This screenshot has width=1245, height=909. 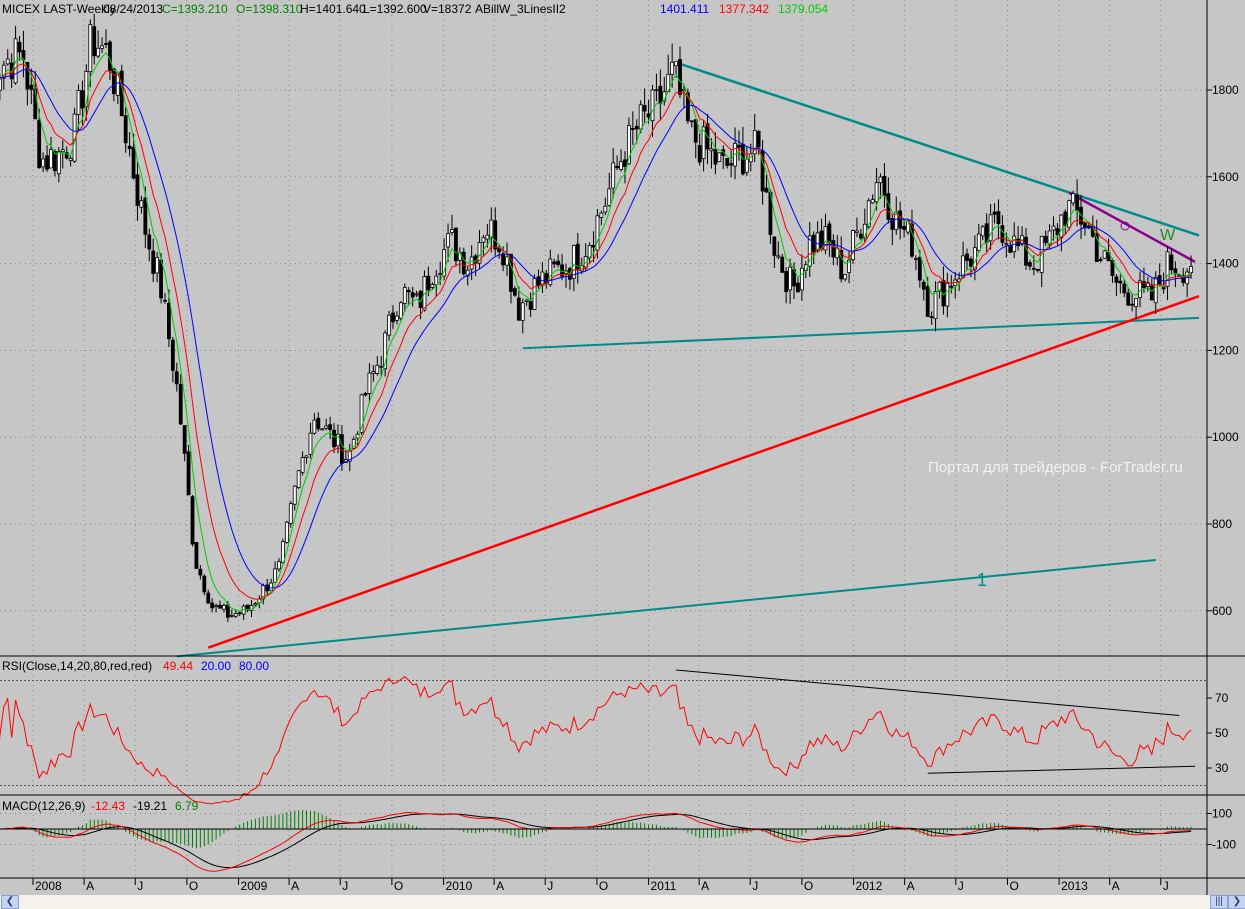 I want to click on scroll-right-button: ❯, so click(x=1236, y=902).